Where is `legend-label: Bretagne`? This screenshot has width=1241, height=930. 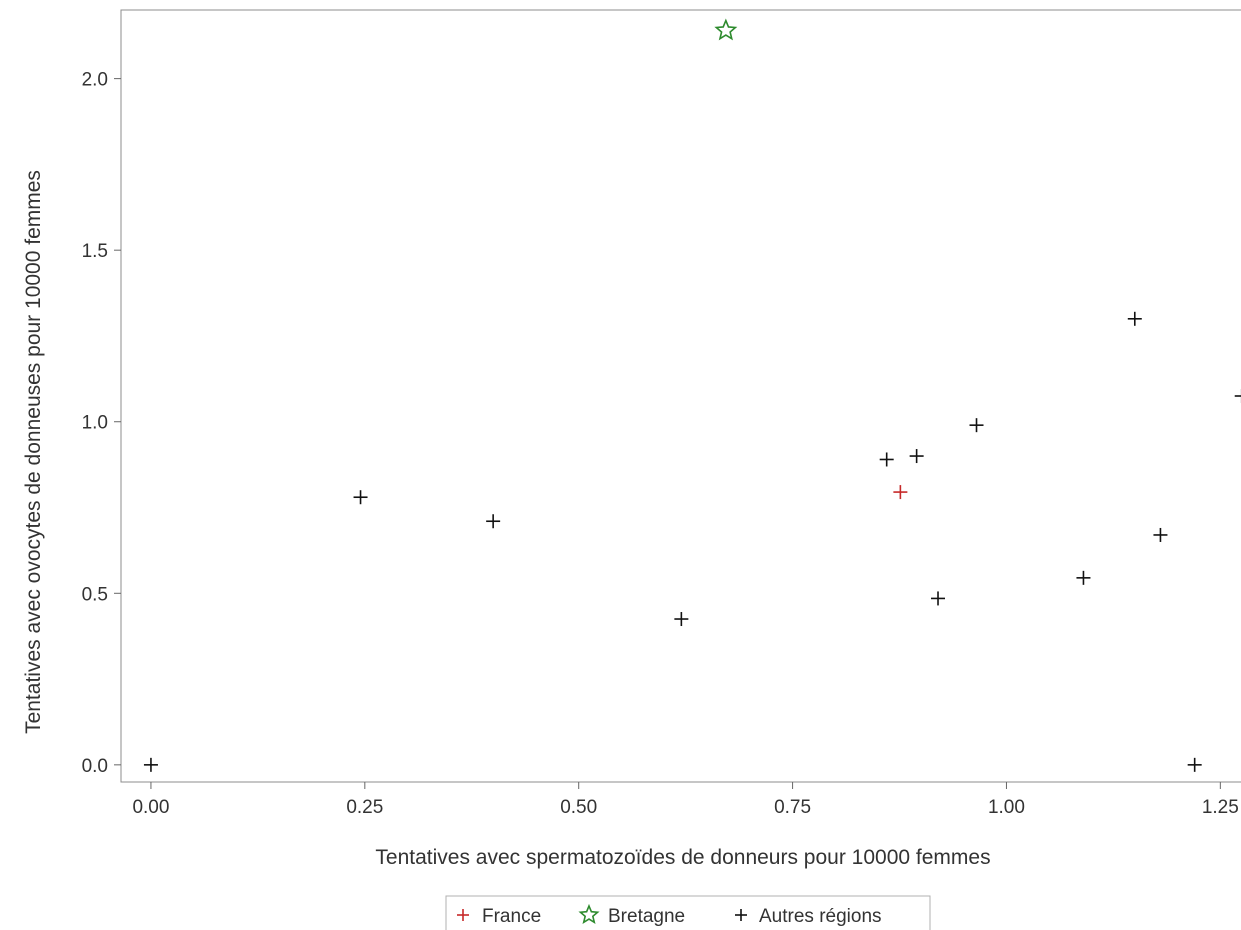 legend-label: Bretagne is located at coordinates (646, 916).